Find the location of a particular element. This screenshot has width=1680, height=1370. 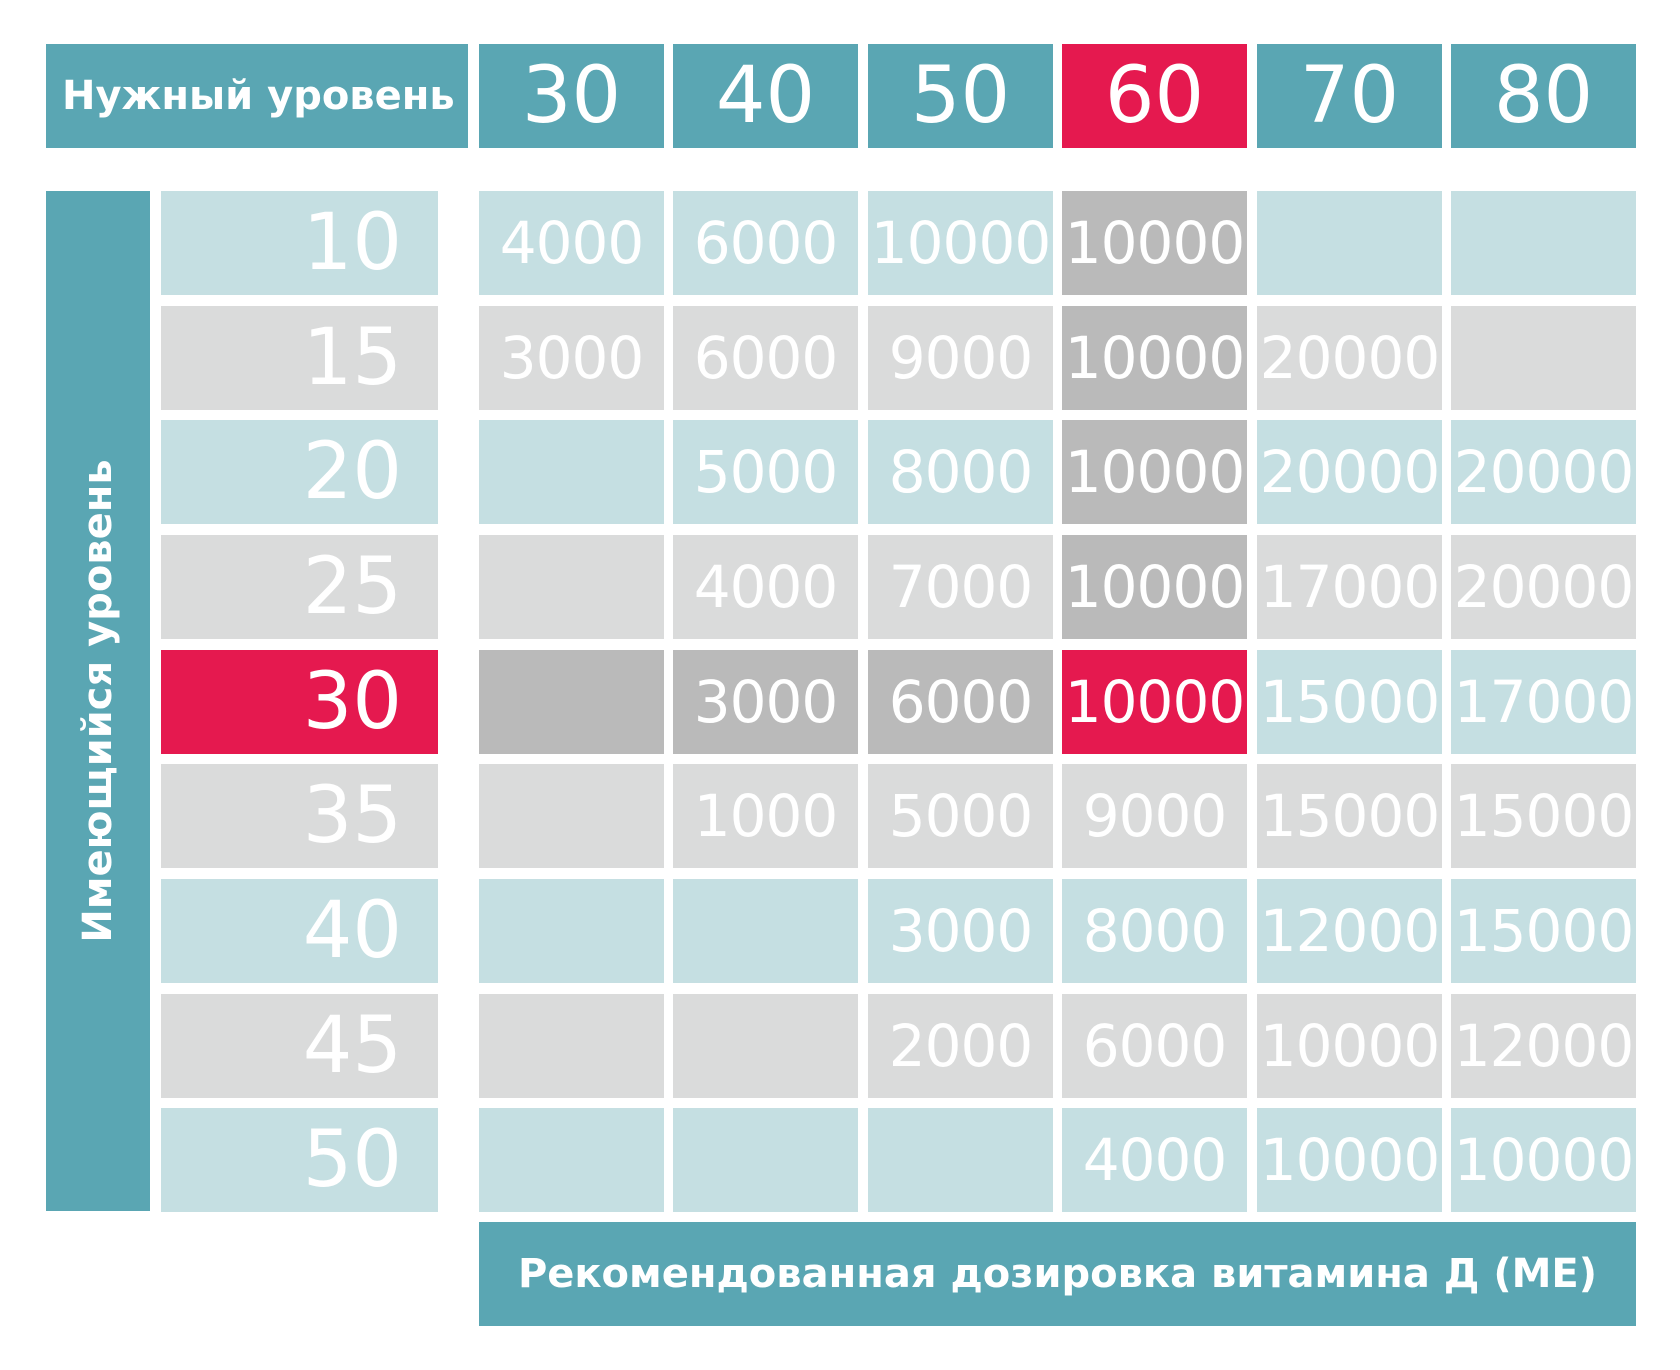

row-header-35: 35 is located at coordinates (299, 816).